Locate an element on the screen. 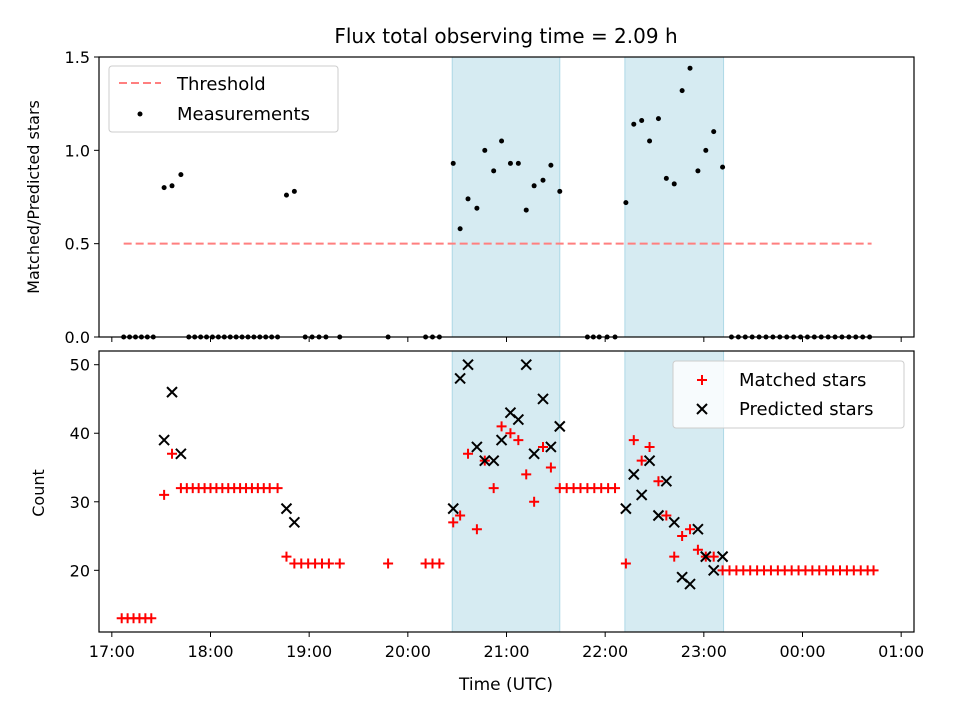 This screenshot has height=720, width=960. y-tick-label: 40 is located at coordinates (80, 433).